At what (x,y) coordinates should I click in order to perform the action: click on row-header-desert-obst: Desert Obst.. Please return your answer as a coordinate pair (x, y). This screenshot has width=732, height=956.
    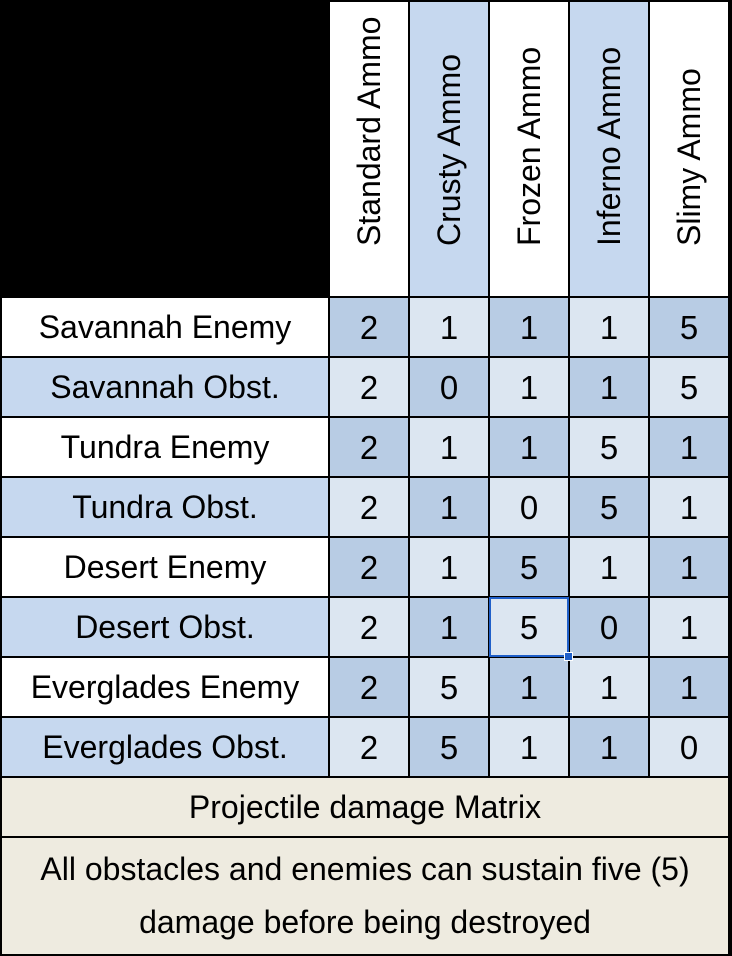
    Looking at the image, I should click on (165, 627).